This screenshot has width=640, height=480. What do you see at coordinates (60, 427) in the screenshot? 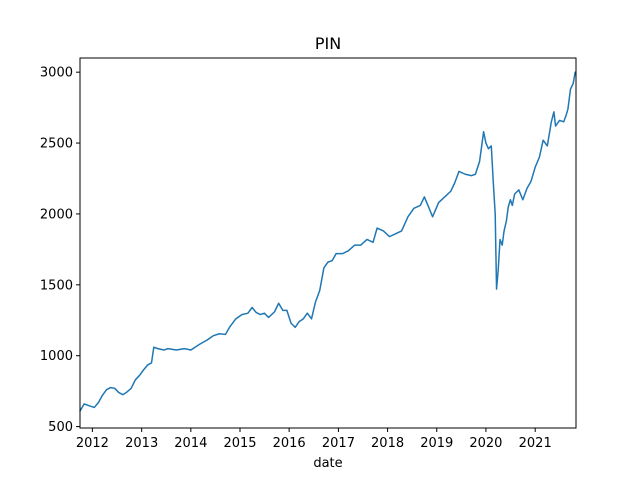
I see `y-tick-label-500: 500` at bounding box center [60, 427].